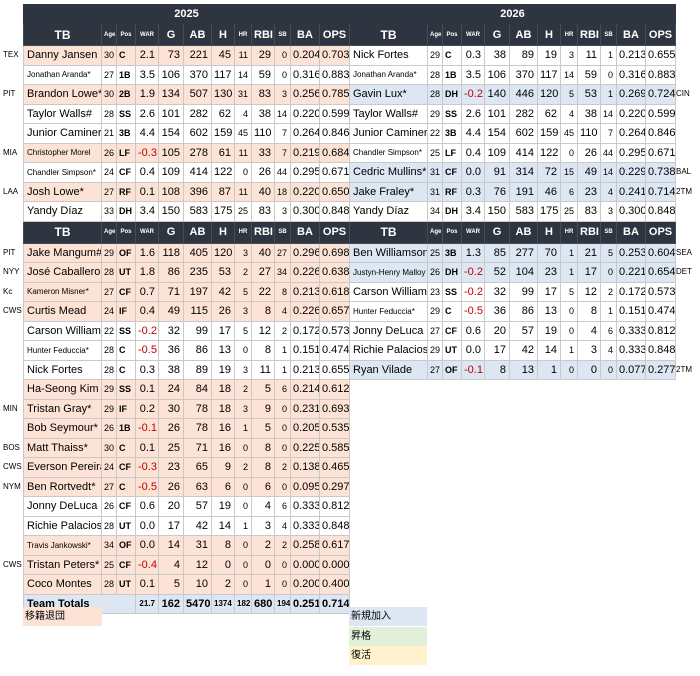 The width and height of the screenshot is (700, 676). Describe the element at coordinates (147, 113) in the screenshot. I see `cell-war: 2.6` at that location.